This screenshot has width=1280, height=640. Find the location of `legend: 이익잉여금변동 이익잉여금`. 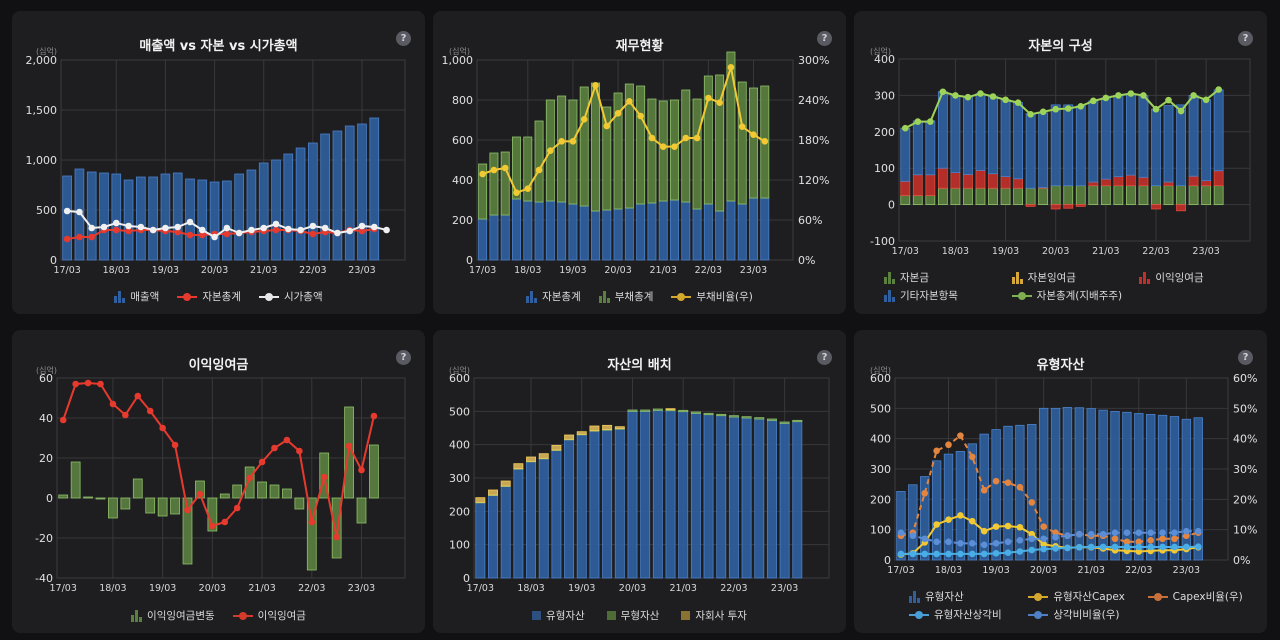

legend: 이익잉여금변동 이익잉여금 is located at coordinates (218, 615).